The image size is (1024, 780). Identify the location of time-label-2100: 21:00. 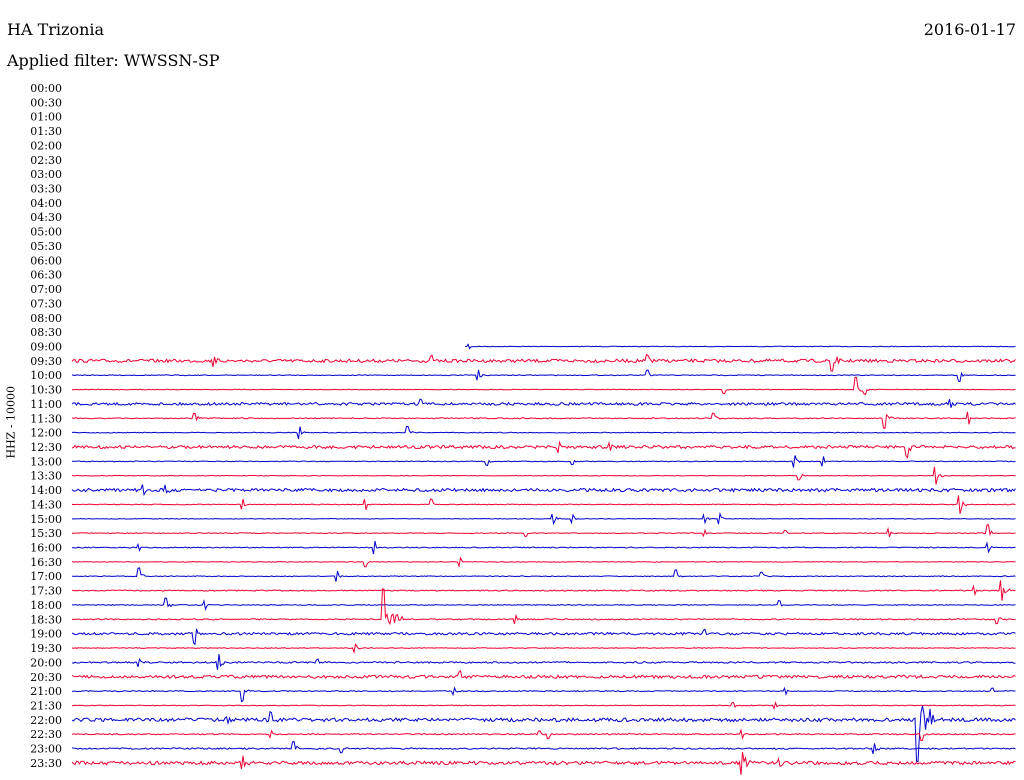
(46, 691).